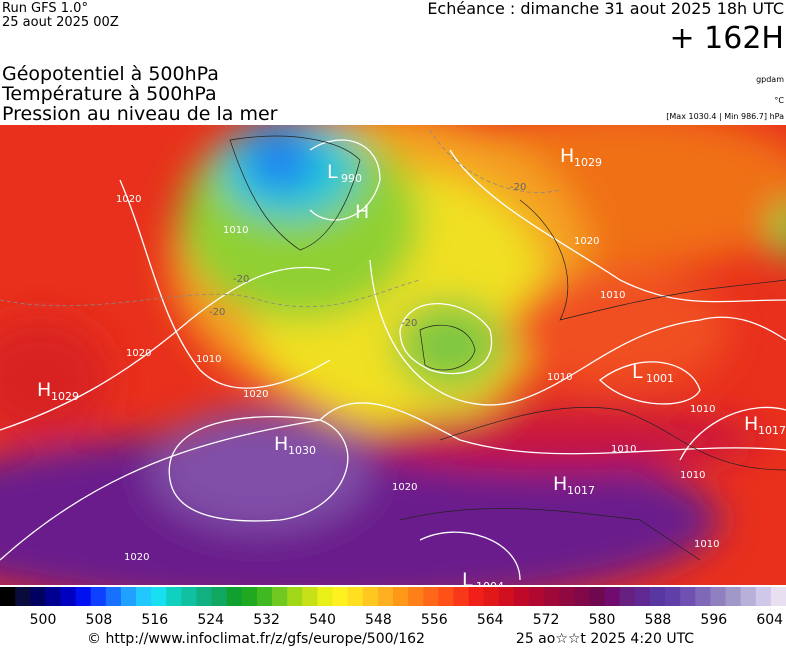 This screenshot has width=786, height=652. I want to click on layer: Géopotentiel à 500hPa, so click(110, 74).